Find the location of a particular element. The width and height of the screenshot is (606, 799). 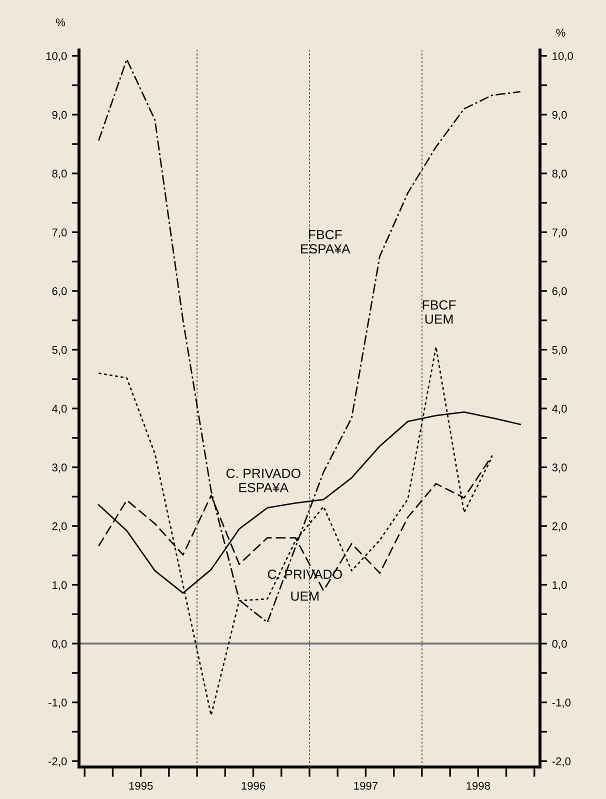

x-tick-label: 1998 is located at coordinates (478, 786).